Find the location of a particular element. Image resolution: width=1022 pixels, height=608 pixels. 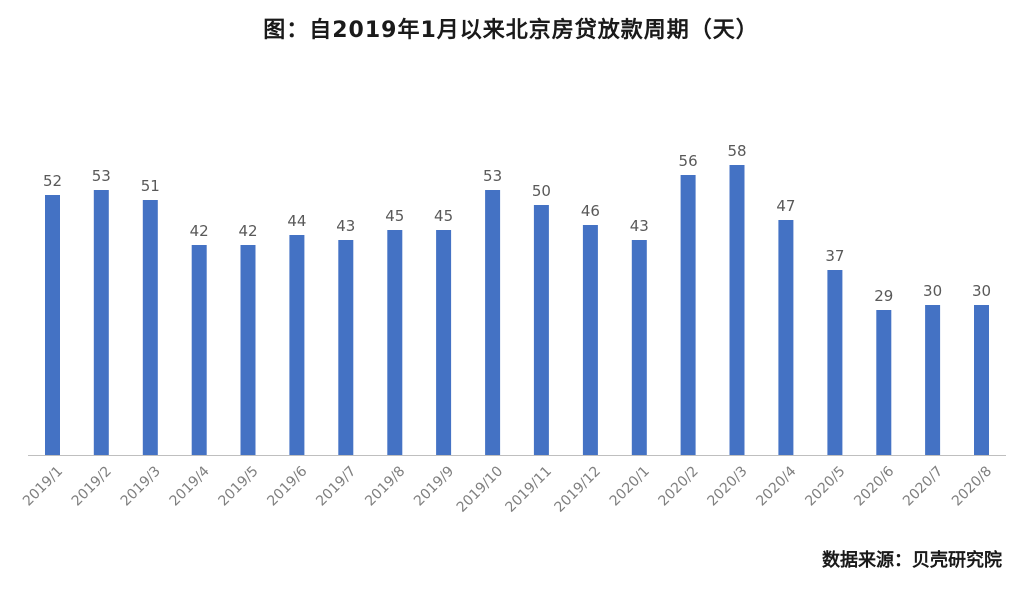

data-label-2019/4: 42 is located at coordinates (199, 231).